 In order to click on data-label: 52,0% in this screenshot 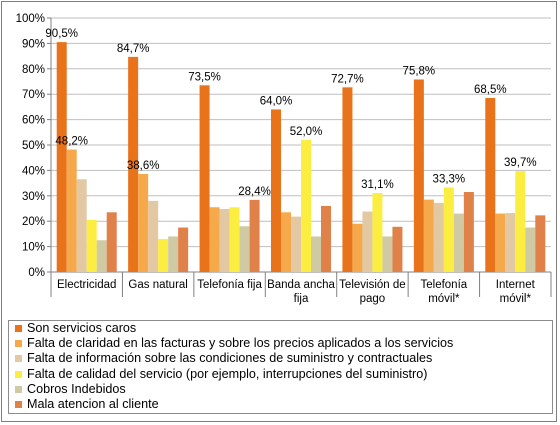, I will do `click(306, 132)`.